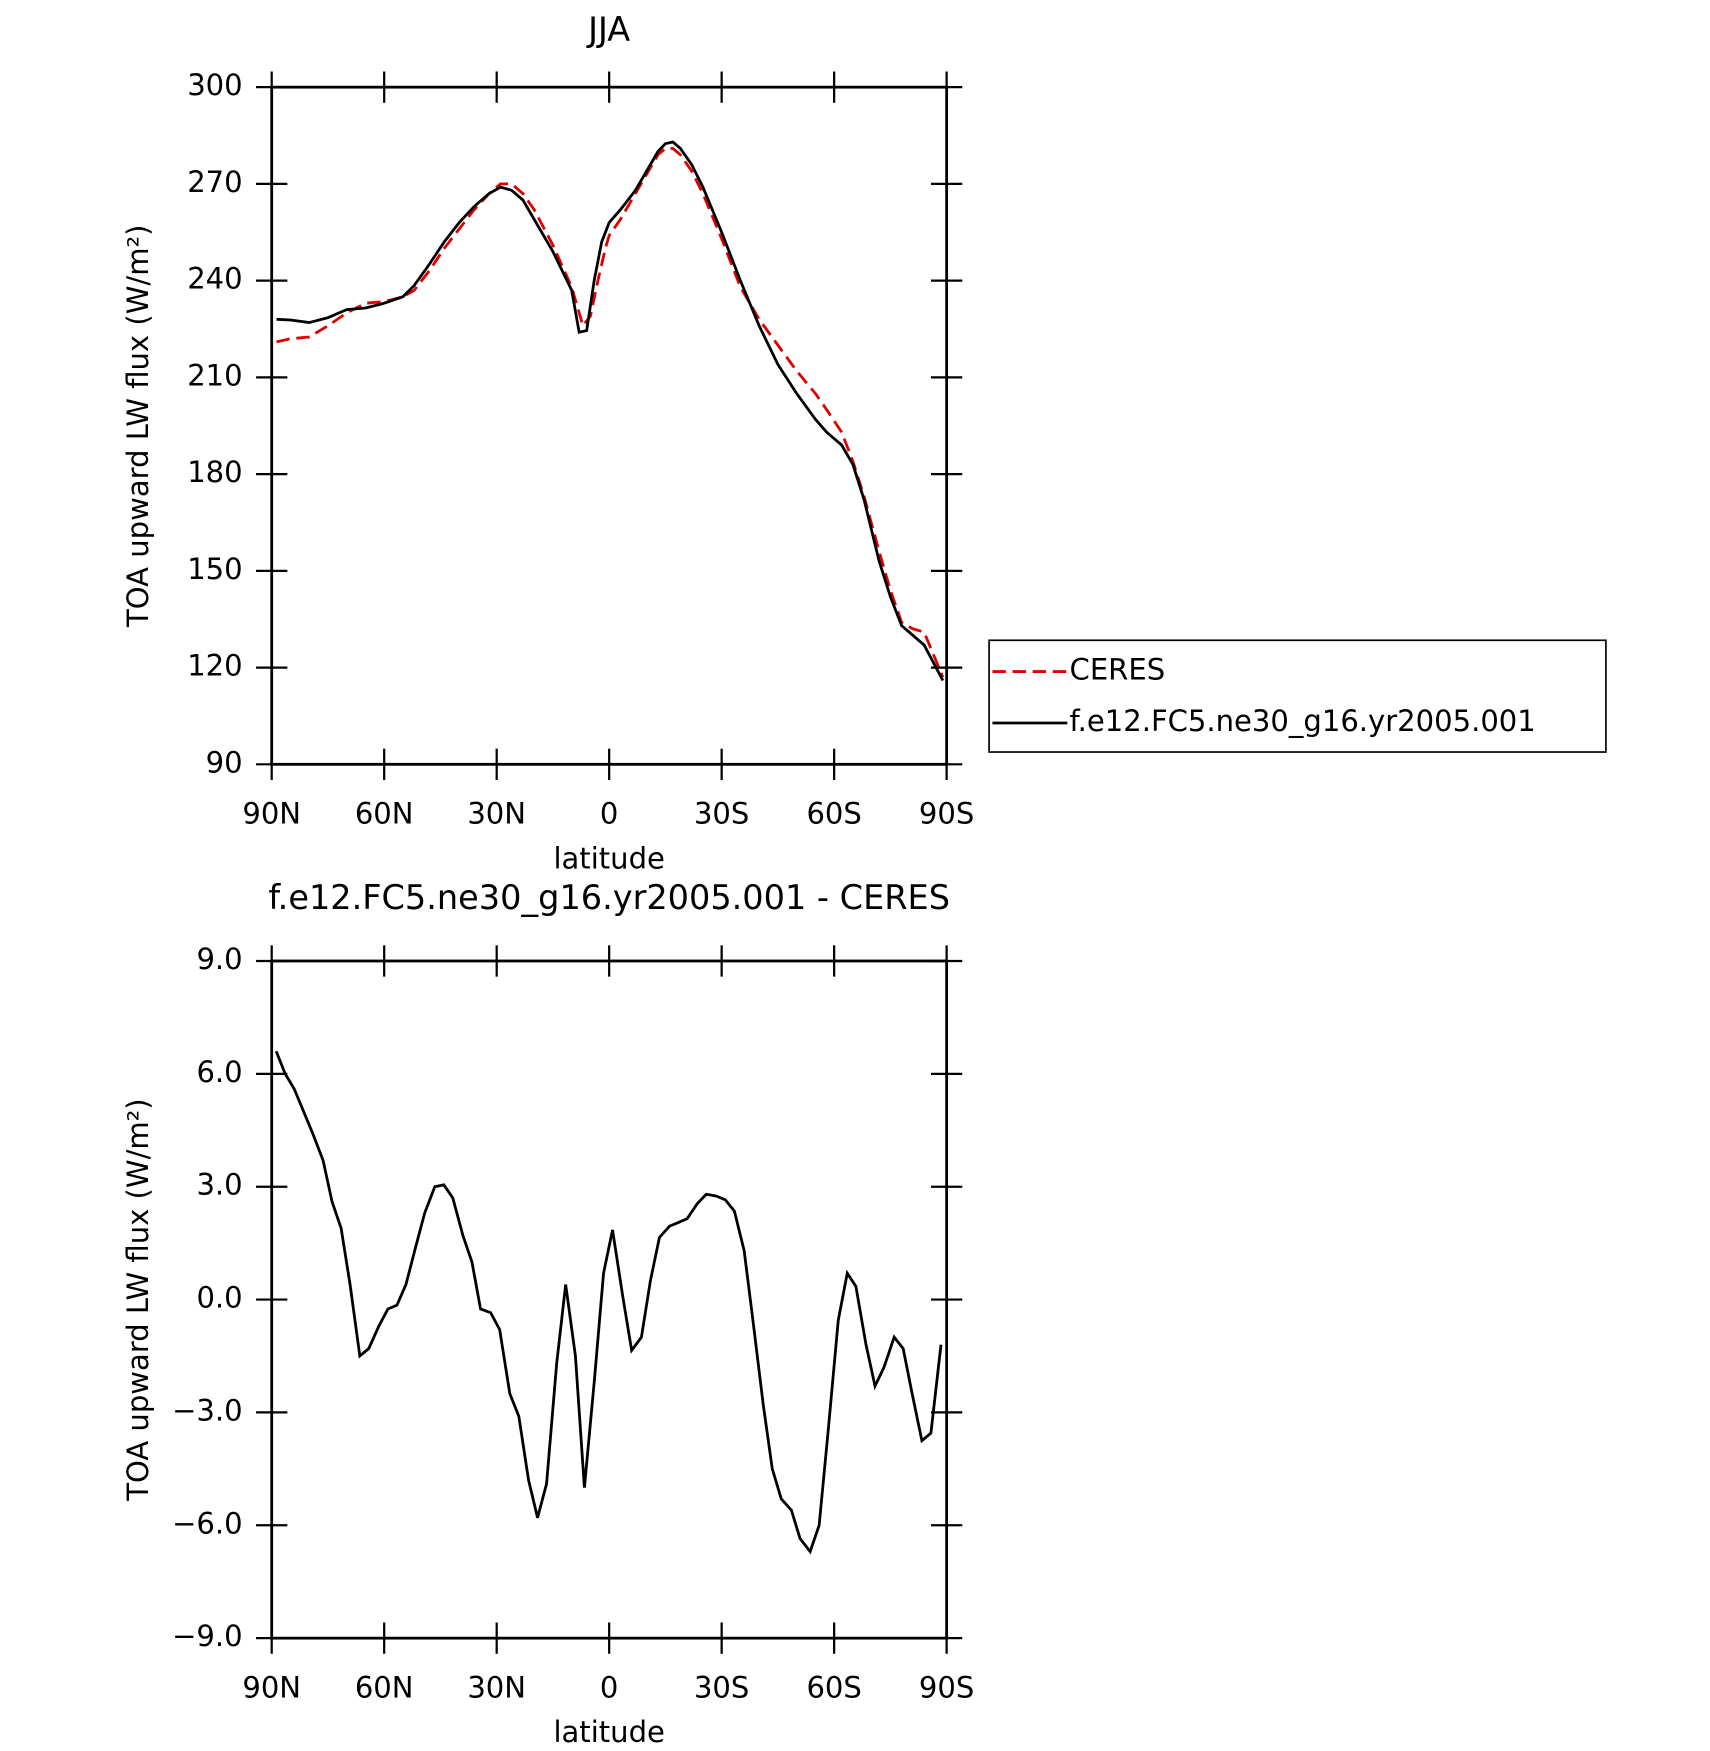 The width and height of the screenshot is (1710, 1751). What do you see at coordinates (214, 182) in the screenshot?
I see `y-tick-label: 270` at bounding box center [214, 182].